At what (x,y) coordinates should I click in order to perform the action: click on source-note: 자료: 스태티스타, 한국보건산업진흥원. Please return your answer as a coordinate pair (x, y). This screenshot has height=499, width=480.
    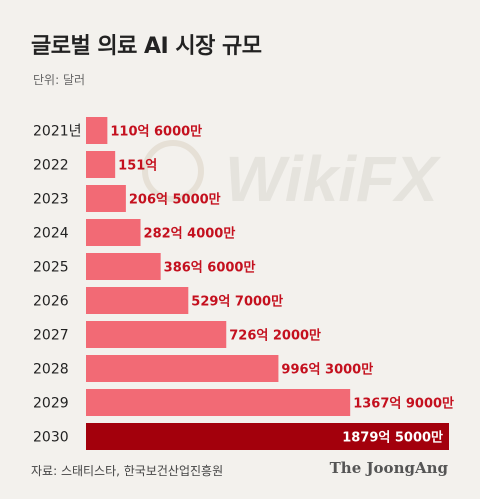
    Looking at the image, I should click on (127, 471).